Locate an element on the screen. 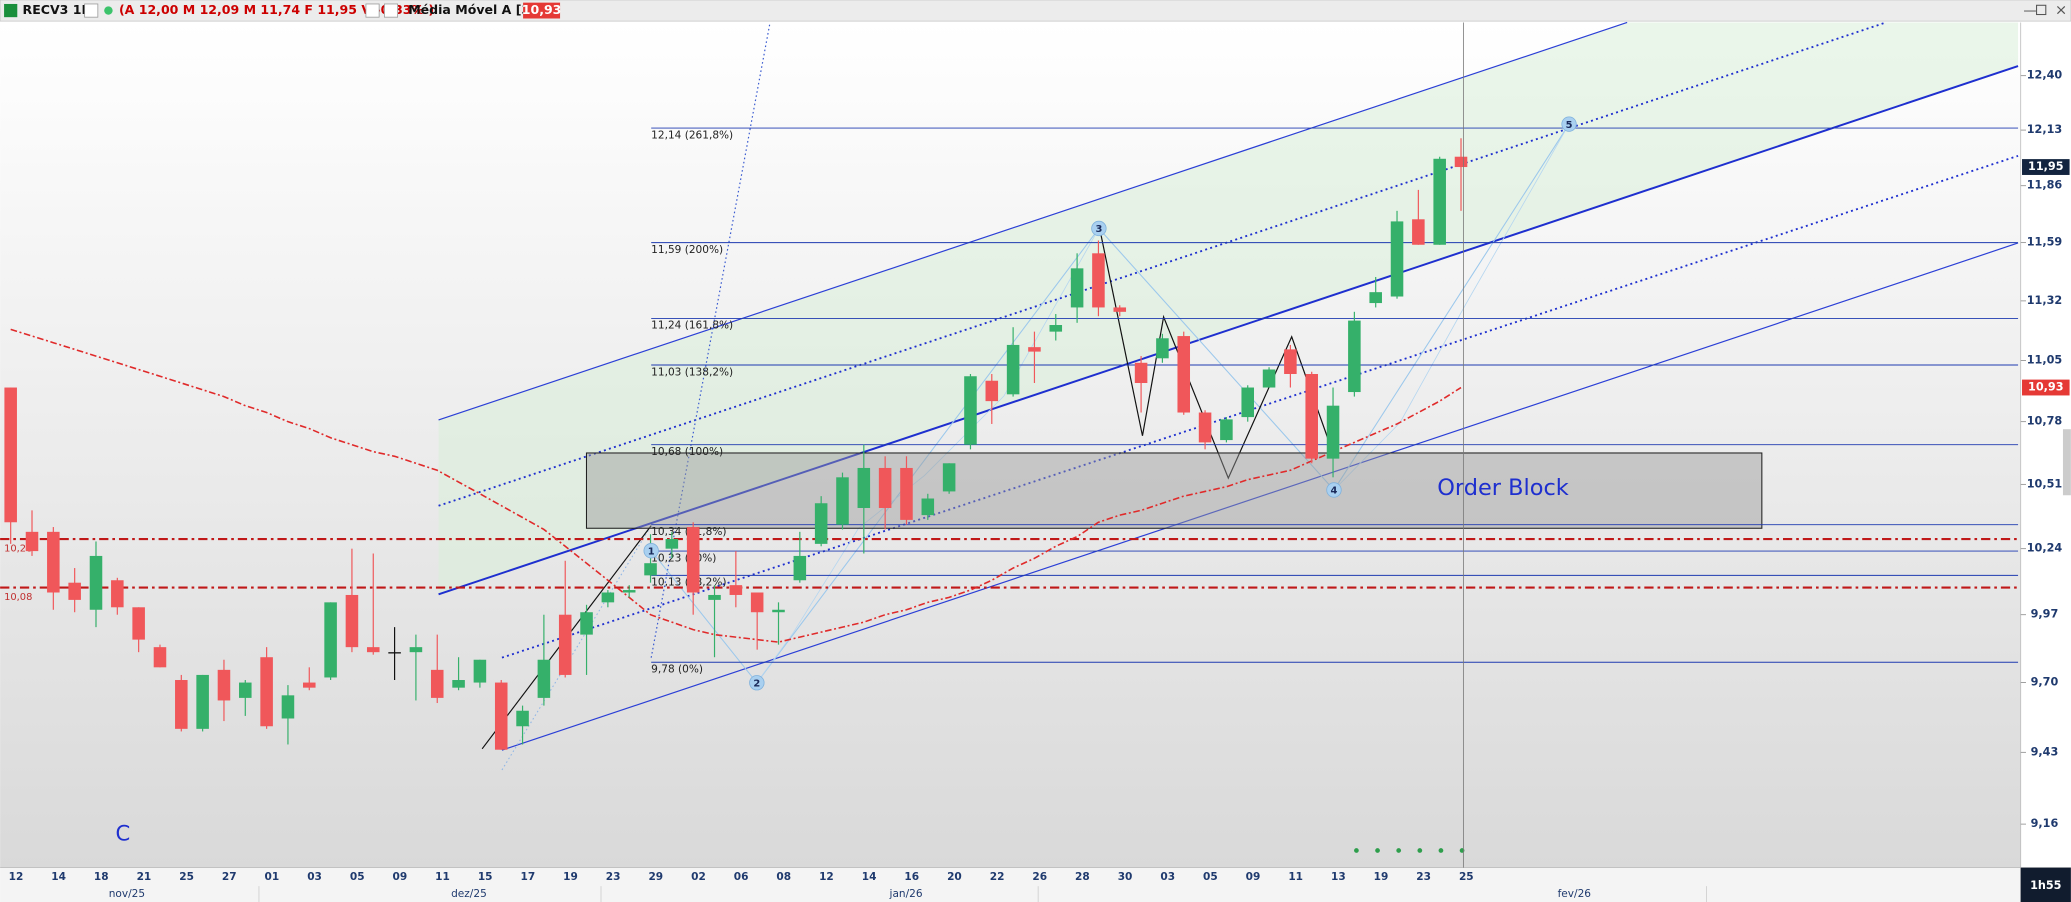  x-tick-label: 08 is located at coordinates (783, 877).